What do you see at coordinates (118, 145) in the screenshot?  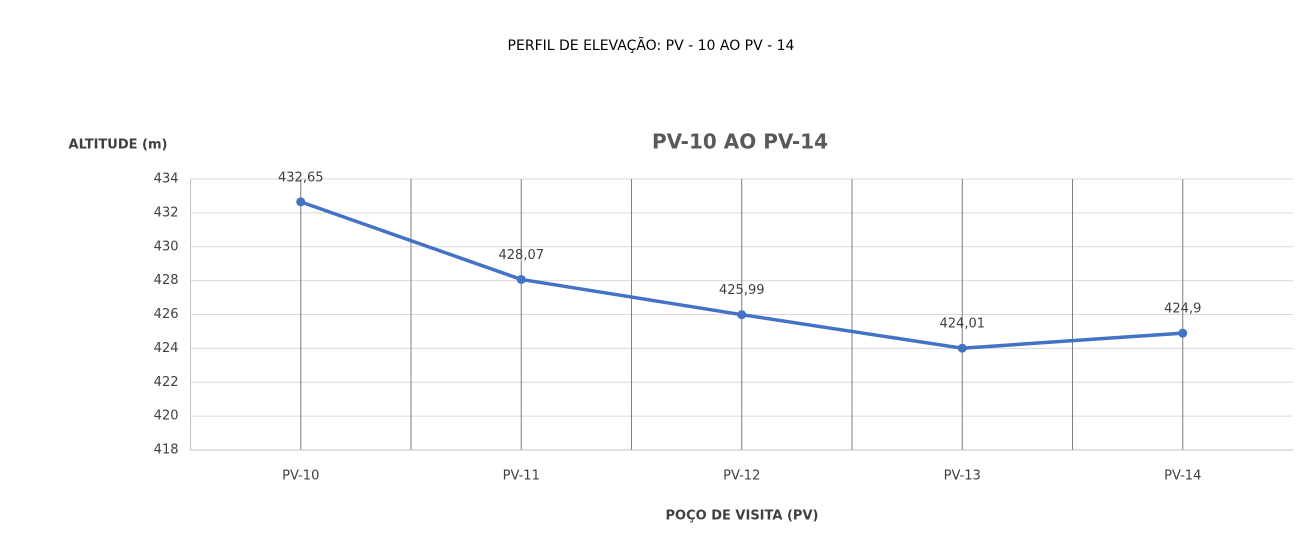 I see `y-axis-label: ALTITUDE (m)` at bounding box center [118, 145].